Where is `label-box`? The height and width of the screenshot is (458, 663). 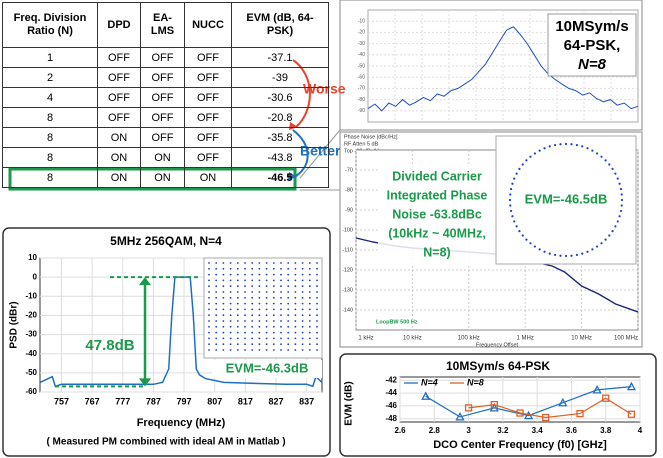
label-box is located at coordinates (592, 45).